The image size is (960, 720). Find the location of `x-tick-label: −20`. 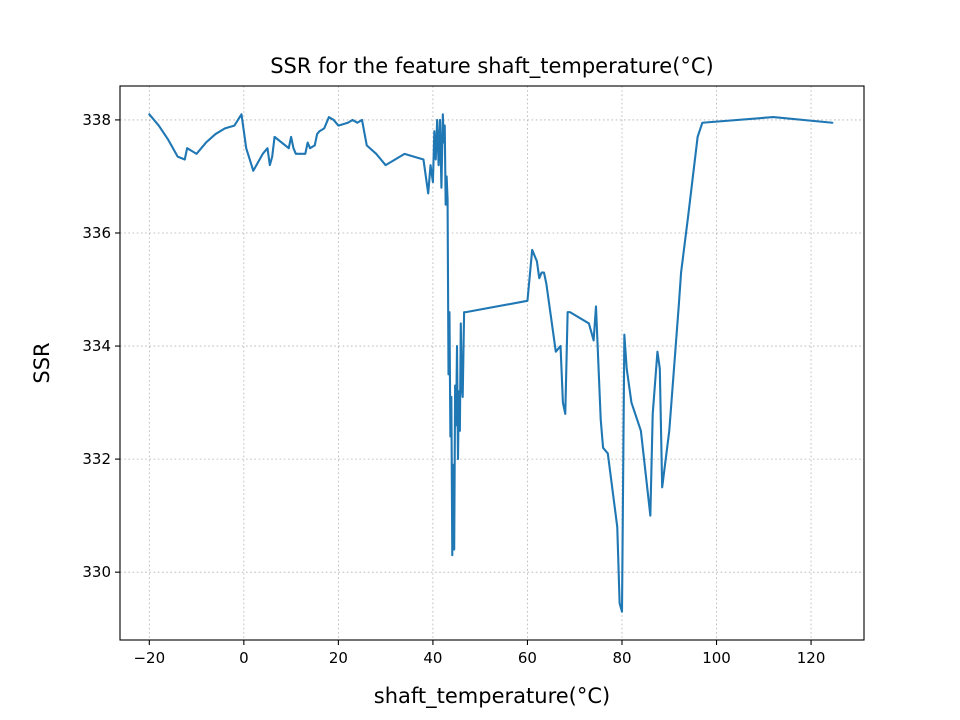

x-tick-label: −20 is located at coordinates (149, 658).